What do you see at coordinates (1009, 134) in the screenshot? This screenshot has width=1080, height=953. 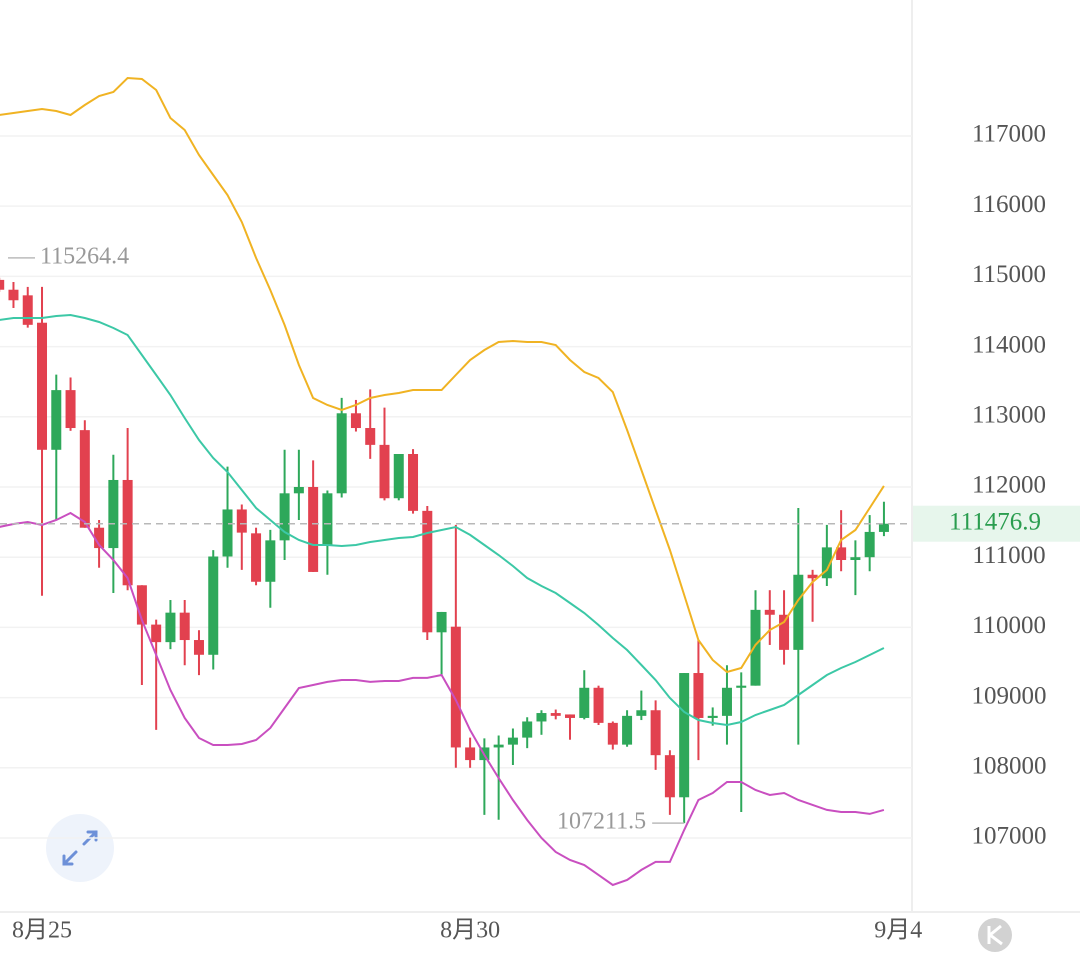 I see `y-tick-label: 117000` at bounding box center [1009, 134].